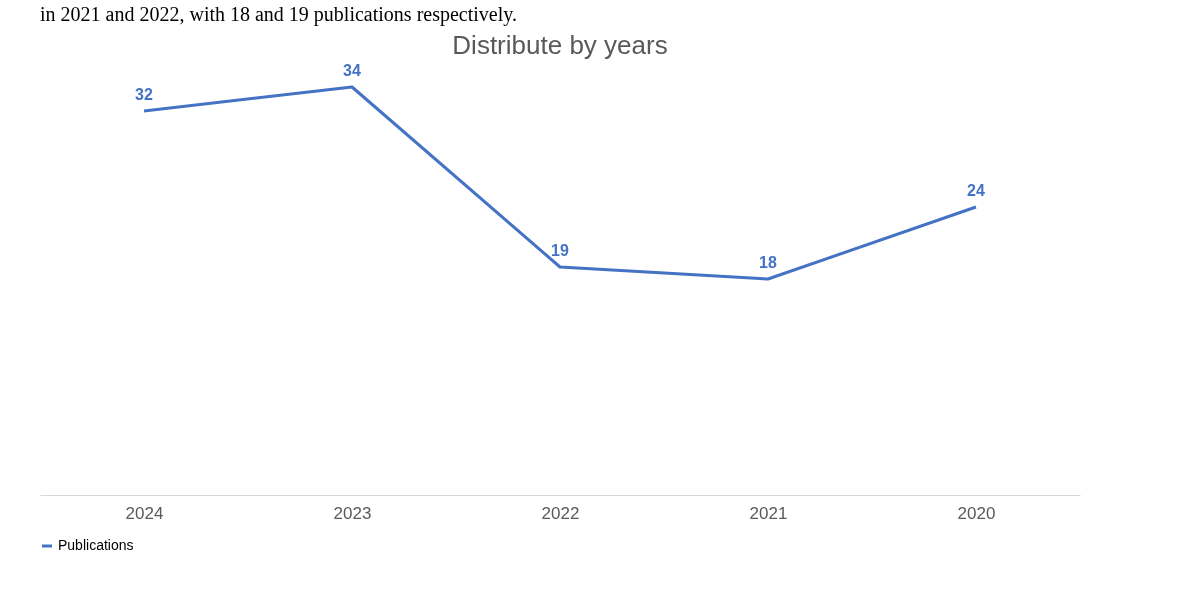 The width and height of the screenshot is (1180, 603). What do you see at coordinates (560, 250) in the screenshot?
I see `data-label: 19` at bounding box center [560, 250].